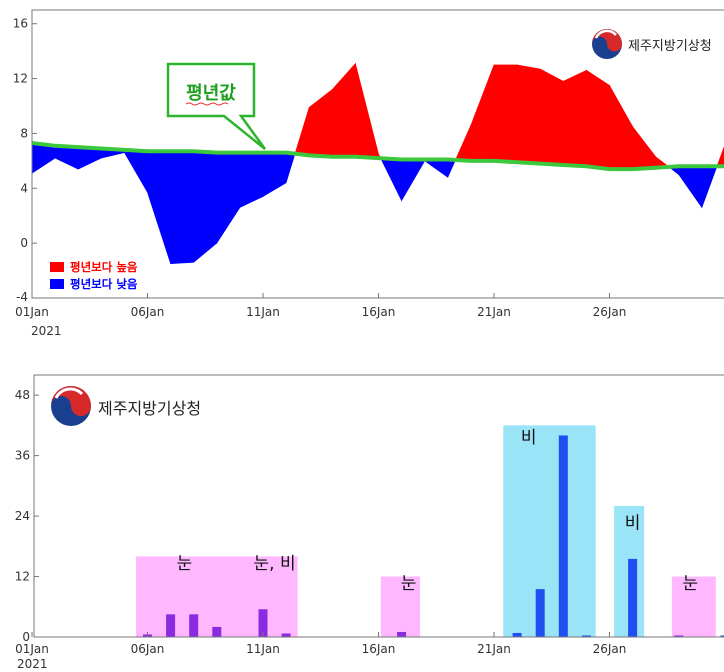  I want to click on y-tick-label: -4, so click(22, 297).